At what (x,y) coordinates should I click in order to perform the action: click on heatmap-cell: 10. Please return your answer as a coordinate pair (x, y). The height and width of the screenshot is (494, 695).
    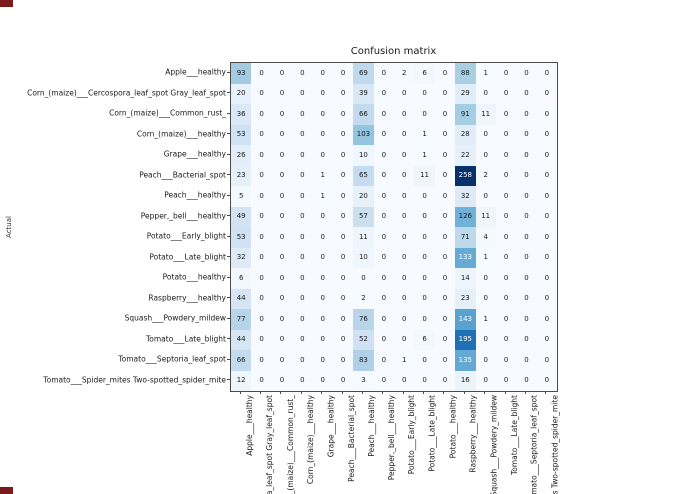
    Looking at the image, I should click on (363, 155).